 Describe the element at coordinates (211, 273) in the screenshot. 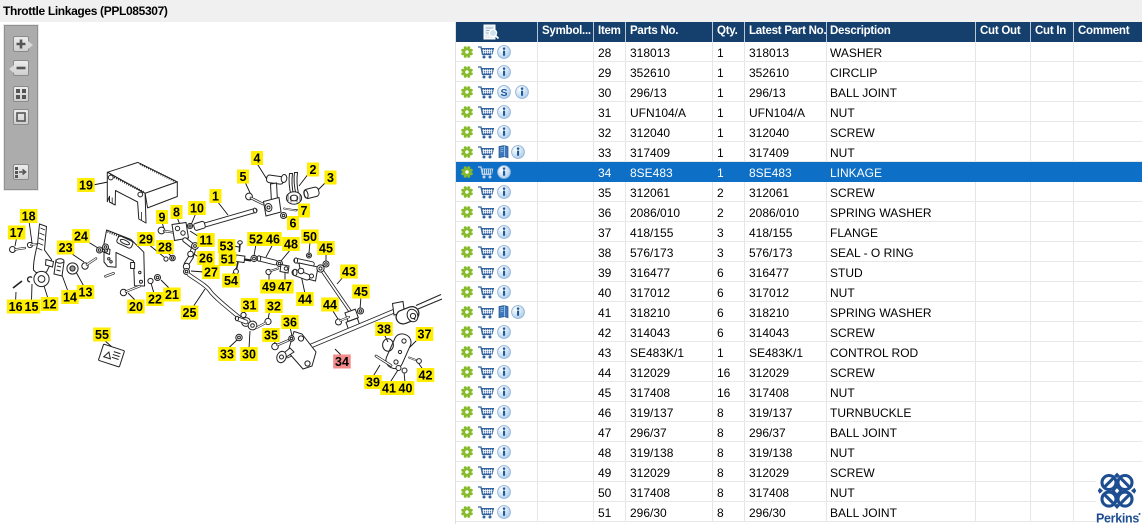

I see `svg-text: 27` at that location.